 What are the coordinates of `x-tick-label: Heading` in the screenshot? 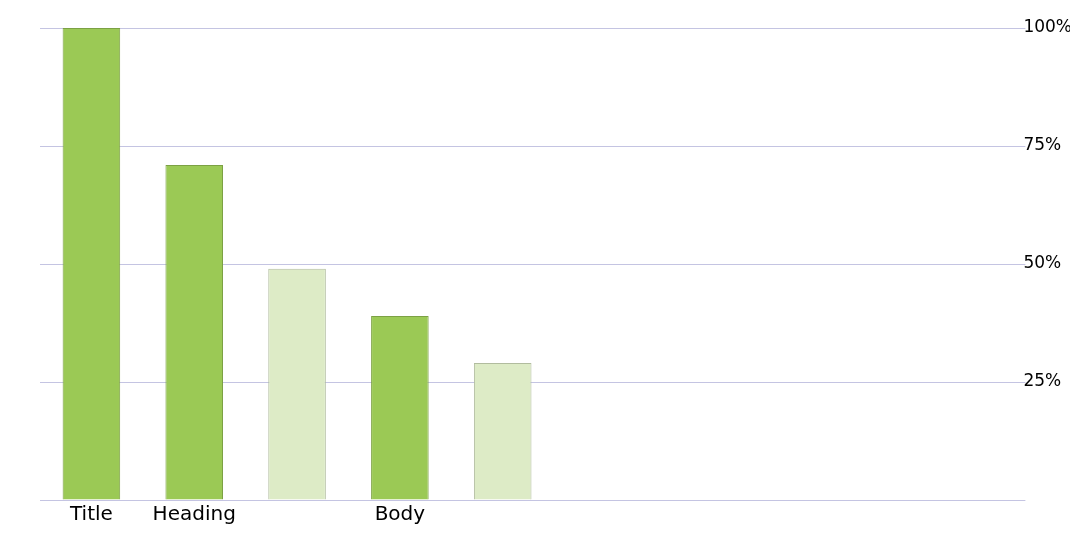 It's located at (194, 513).